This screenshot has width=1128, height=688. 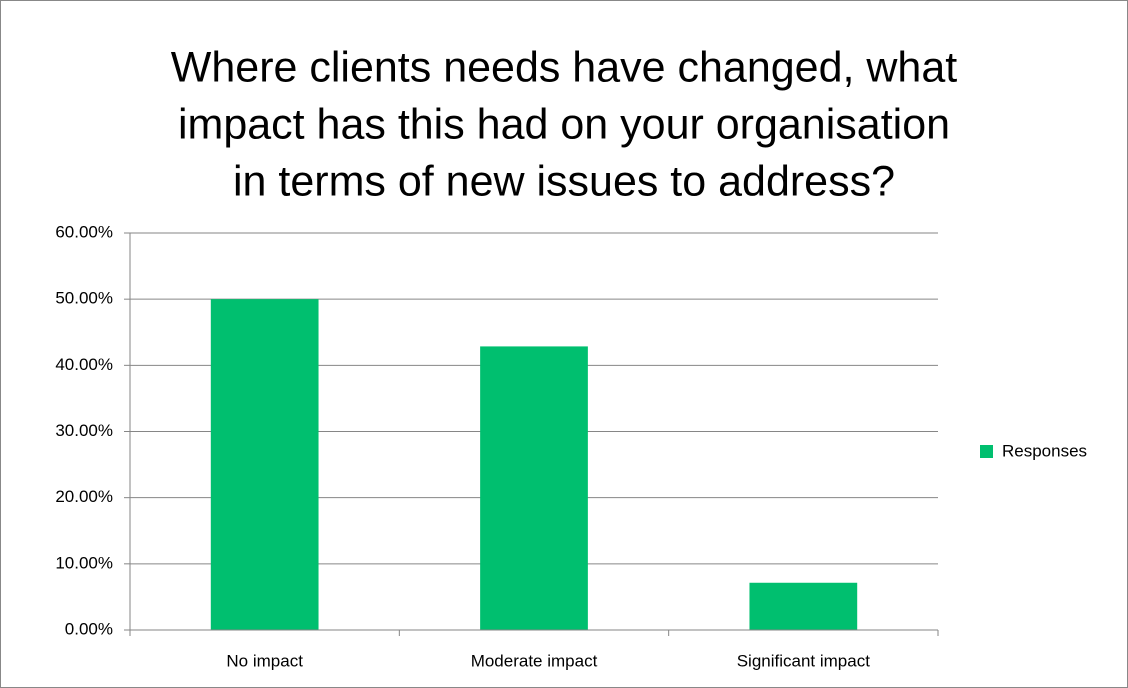 I want to click on chart-title: in terms of new issues to address?, so click(x=564, y=181).